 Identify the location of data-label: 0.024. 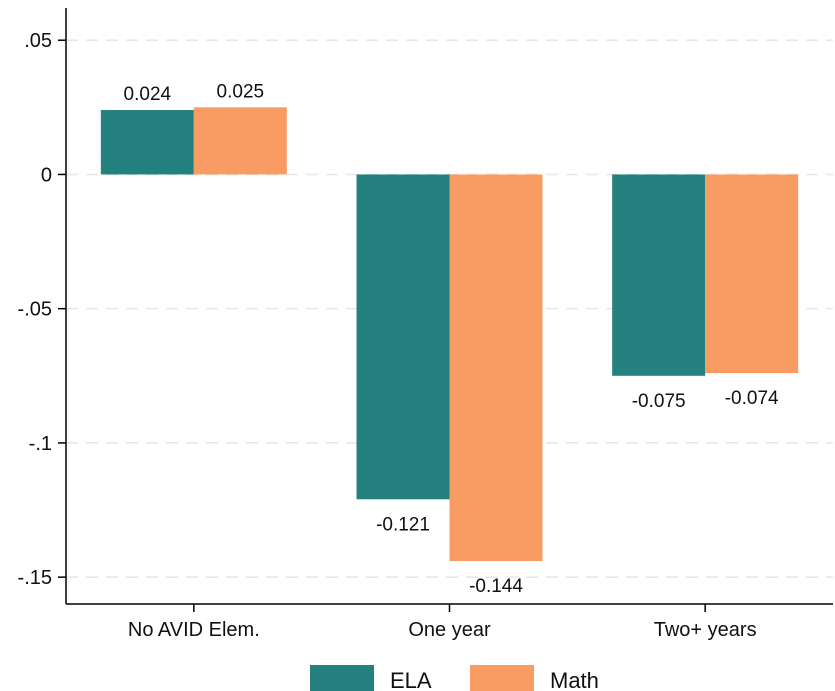
(148, 94).